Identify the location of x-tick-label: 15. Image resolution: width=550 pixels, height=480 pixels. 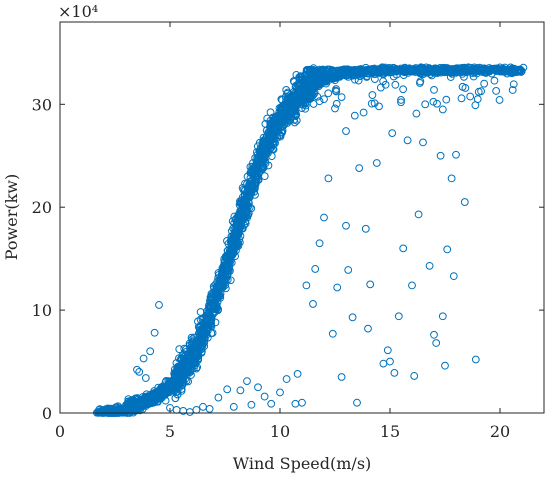
(390, 431).